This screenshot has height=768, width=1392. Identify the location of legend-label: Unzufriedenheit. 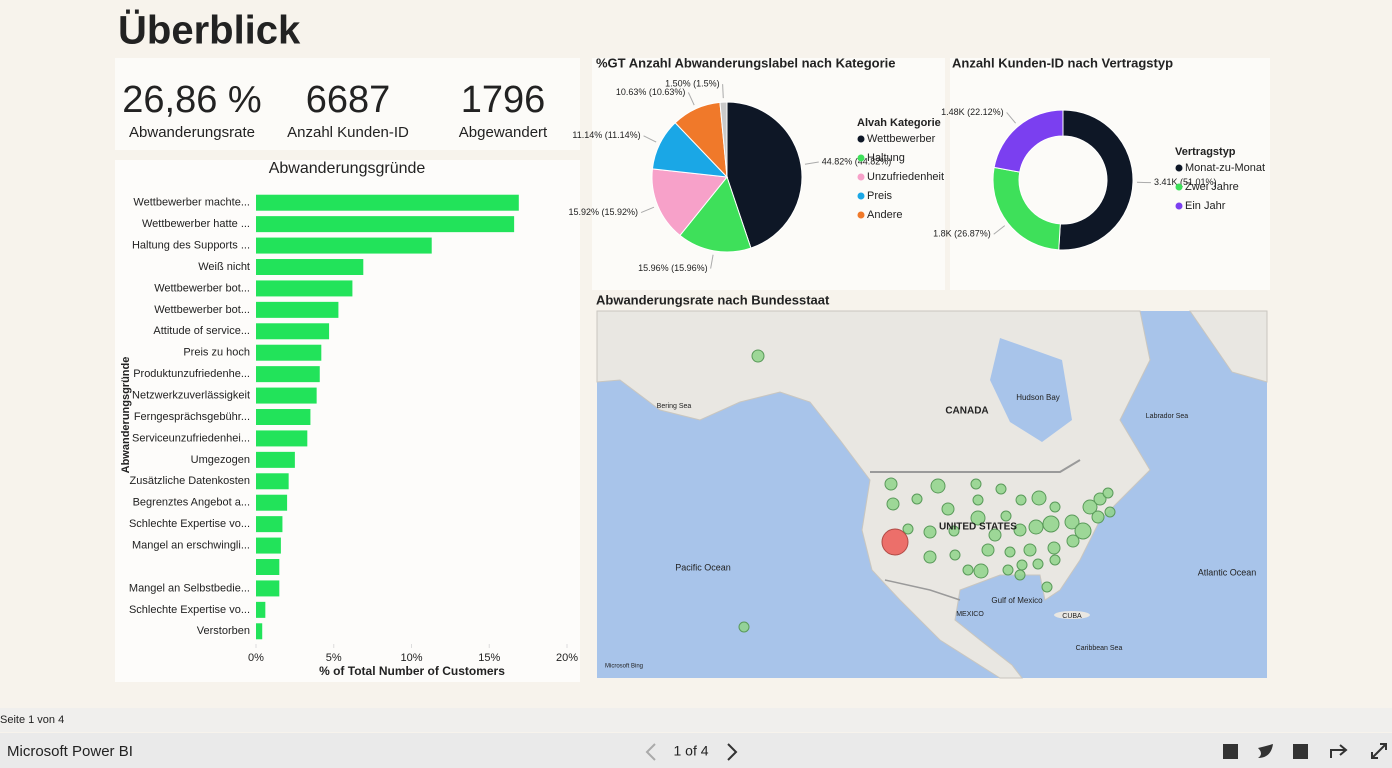
(905, 177).